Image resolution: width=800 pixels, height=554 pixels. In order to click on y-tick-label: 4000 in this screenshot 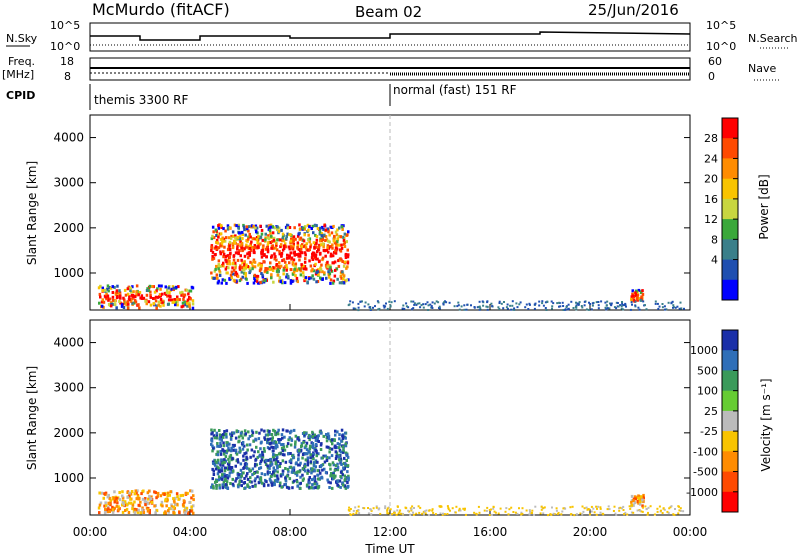, I will do `click(68, 138)`.